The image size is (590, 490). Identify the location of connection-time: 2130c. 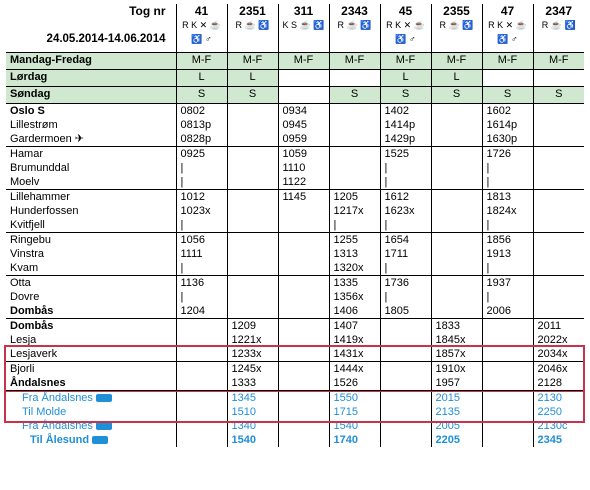
(558, 426).